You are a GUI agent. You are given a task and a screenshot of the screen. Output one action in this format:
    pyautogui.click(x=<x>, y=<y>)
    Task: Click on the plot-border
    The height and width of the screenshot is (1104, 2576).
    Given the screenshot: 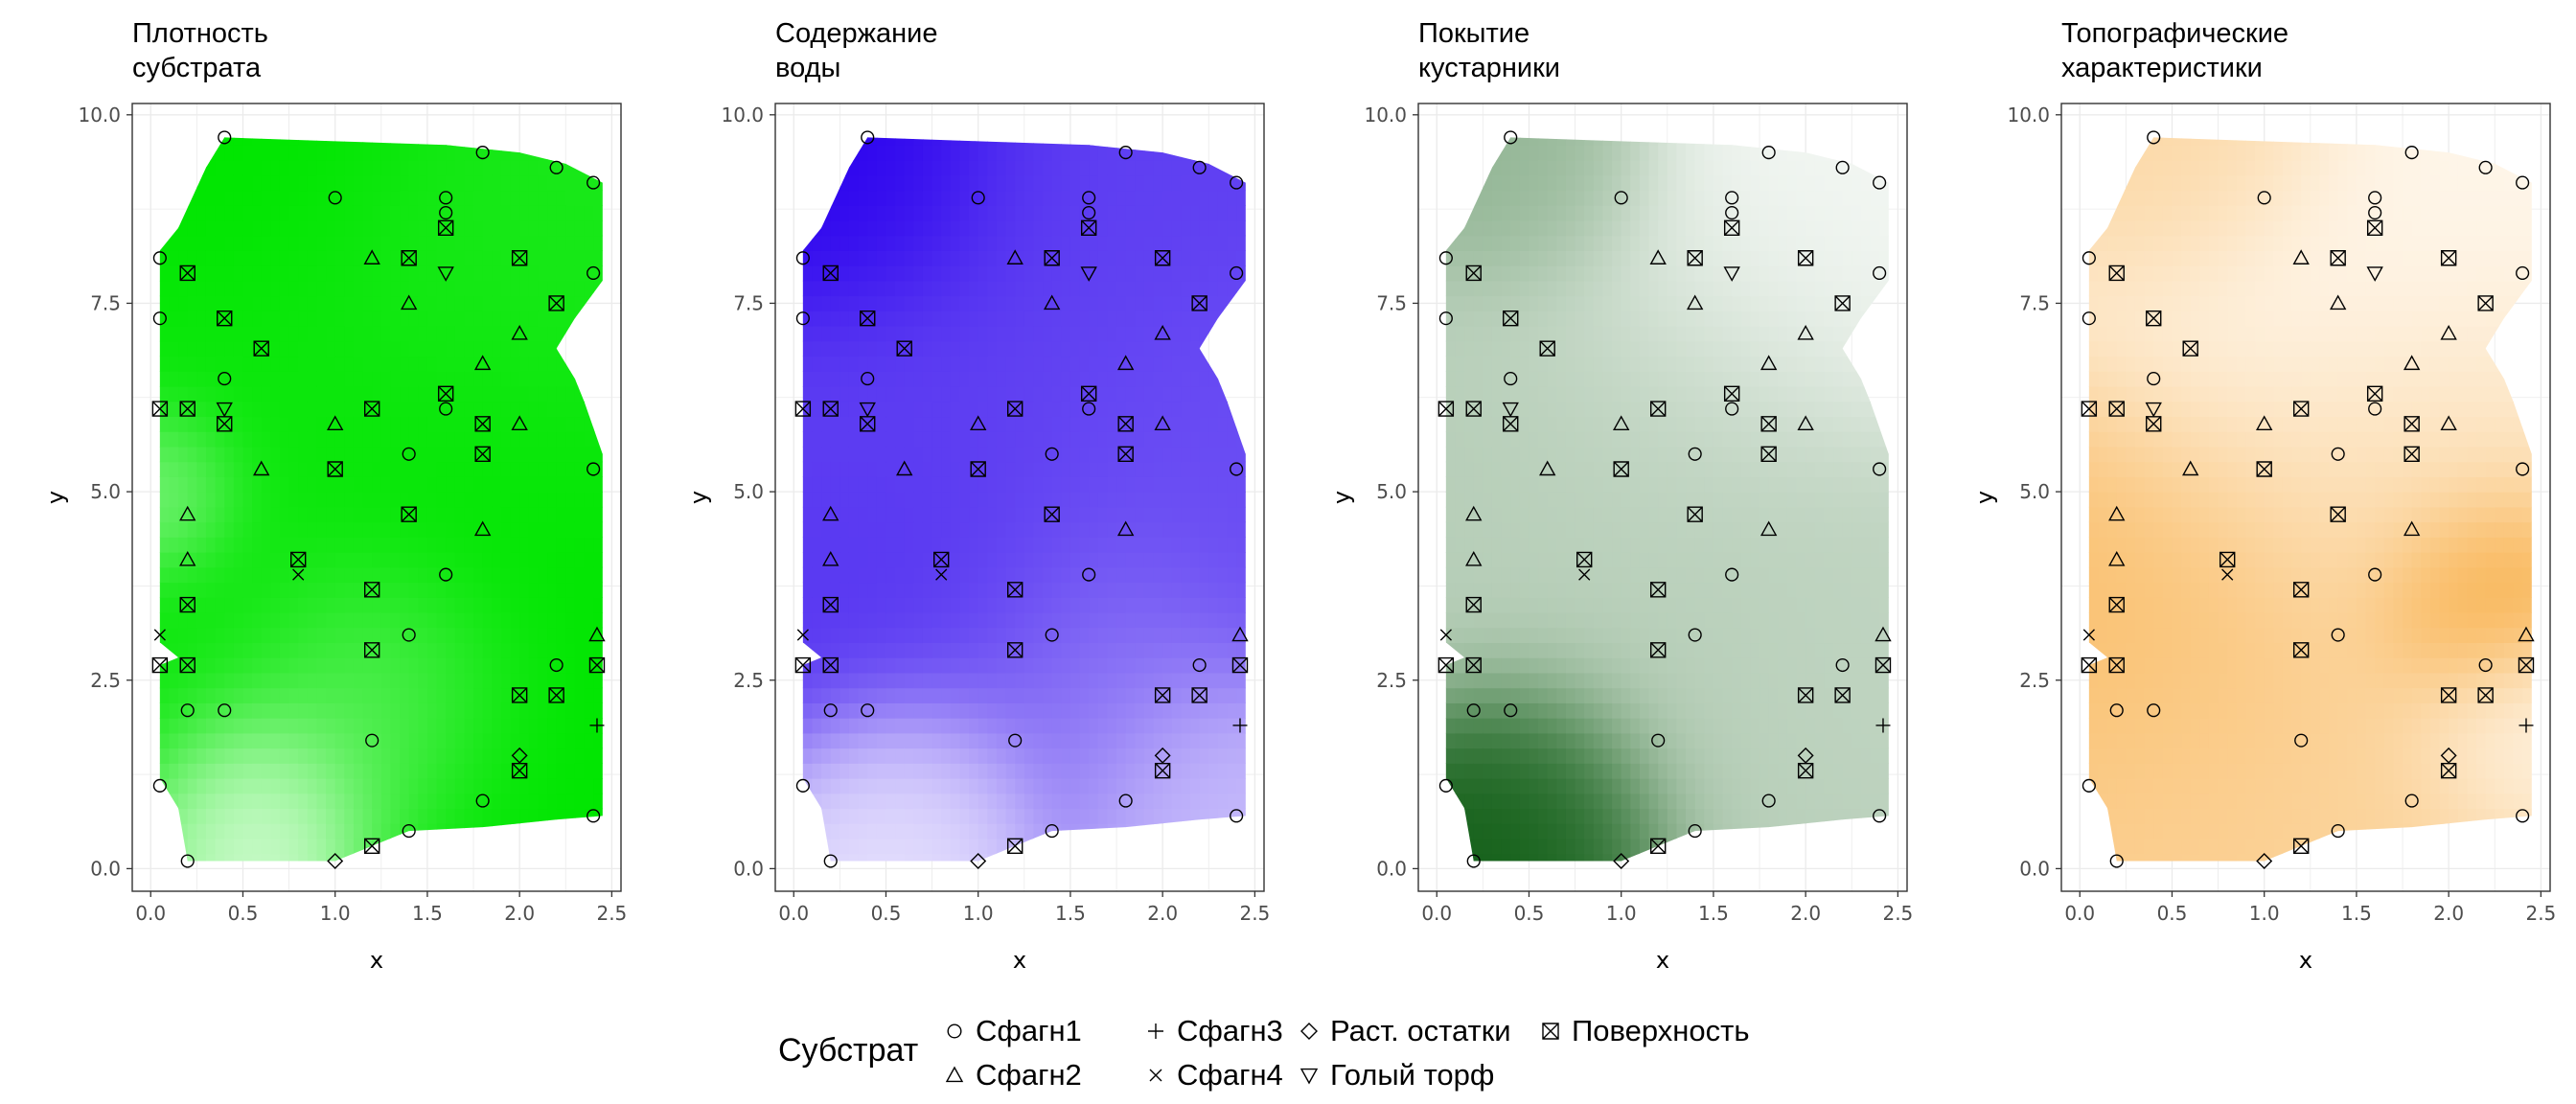 What is the action you would take?
    pyautogui.click(x=2305, y=497)
    